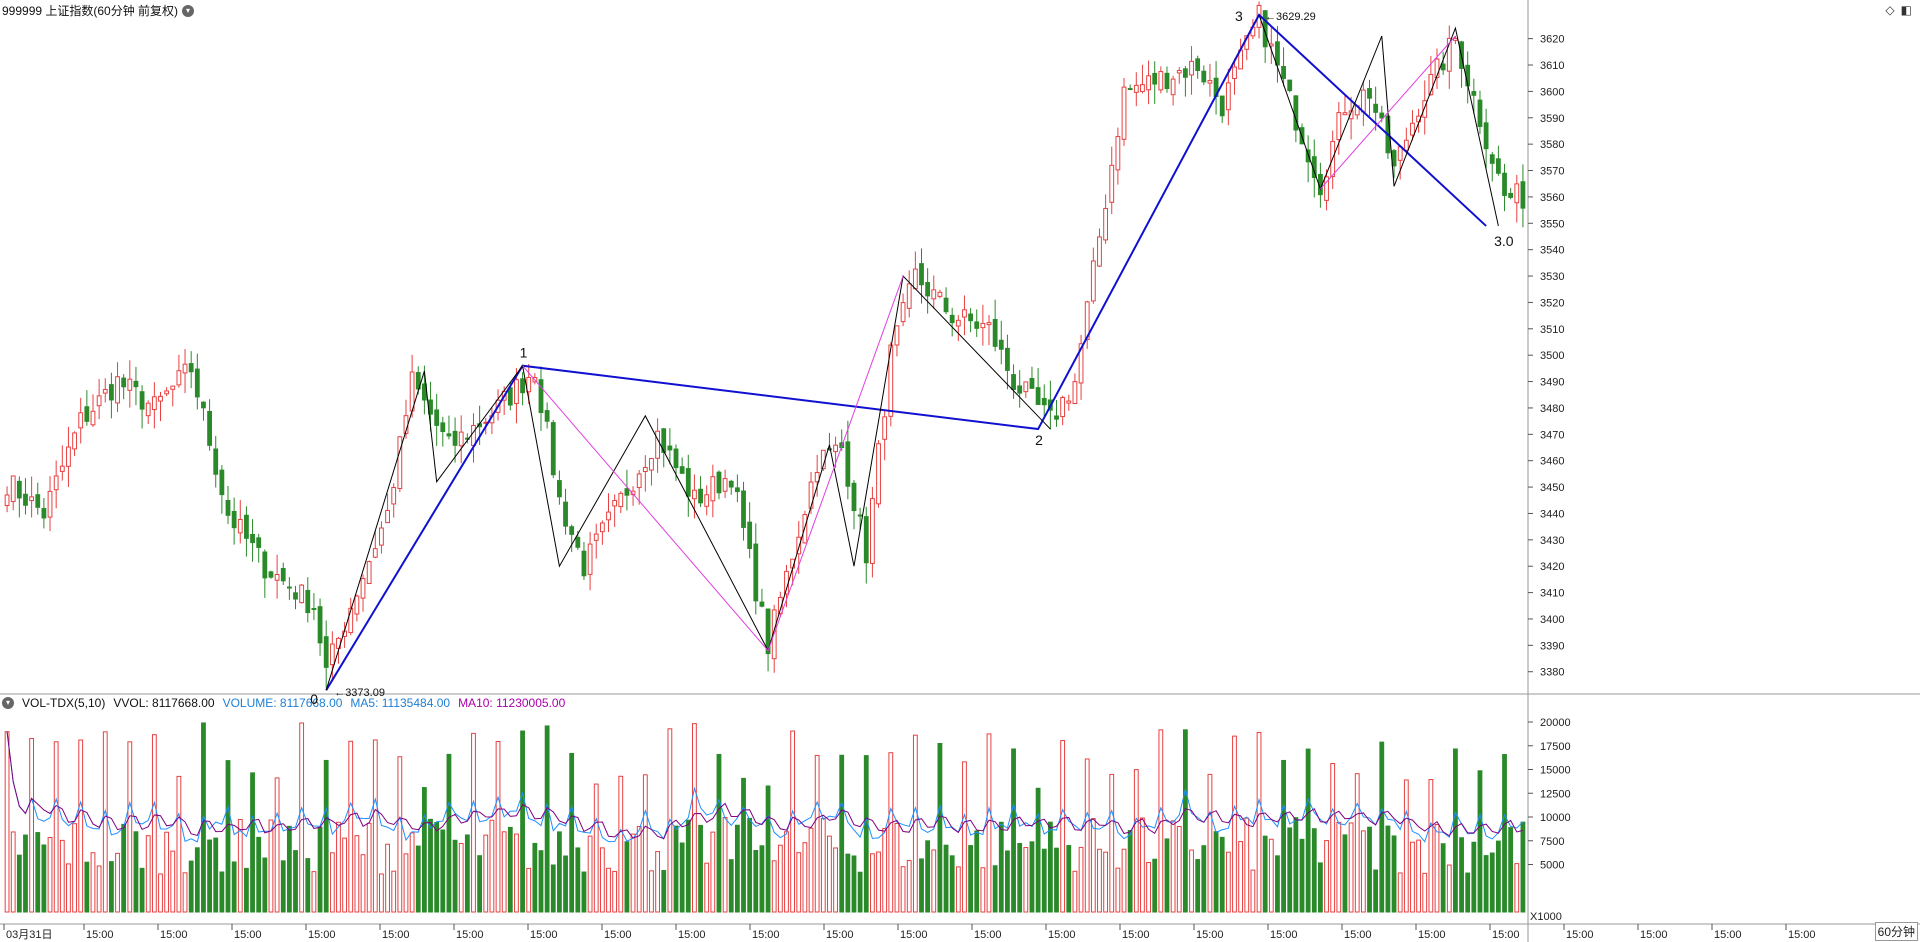  I want to click on diamond-icon: ◇, so click(1890, 10).